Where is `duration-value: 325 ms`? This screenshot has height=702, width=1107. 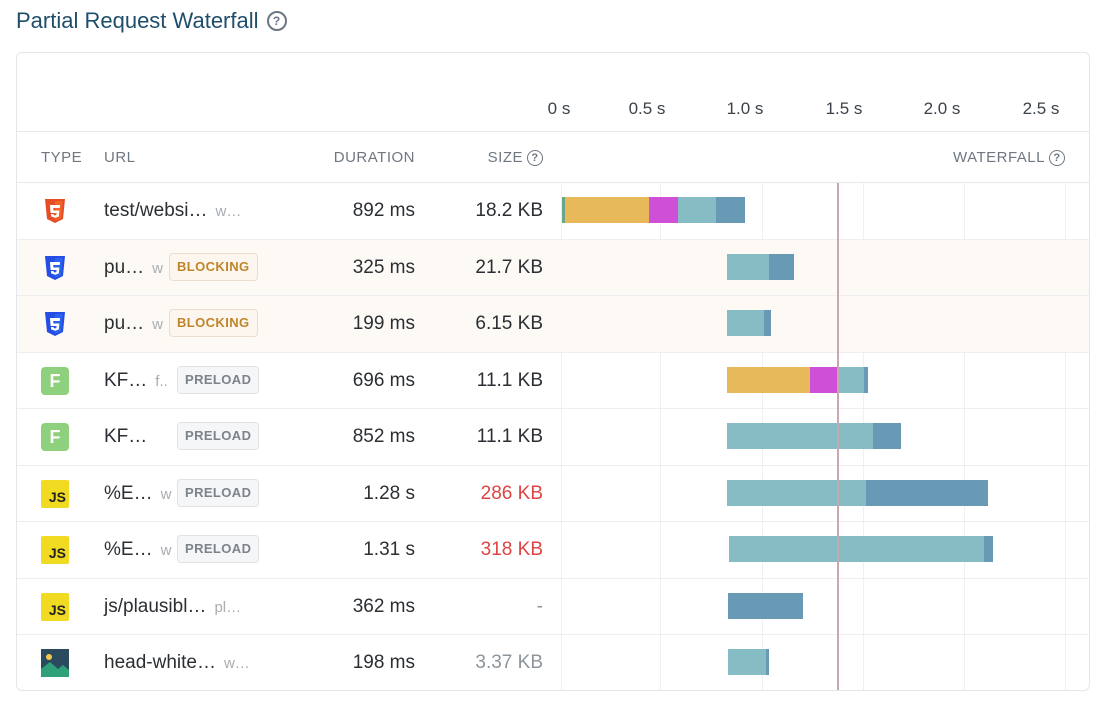 duration-value: 325 ms is located at coordinates (383, 267).